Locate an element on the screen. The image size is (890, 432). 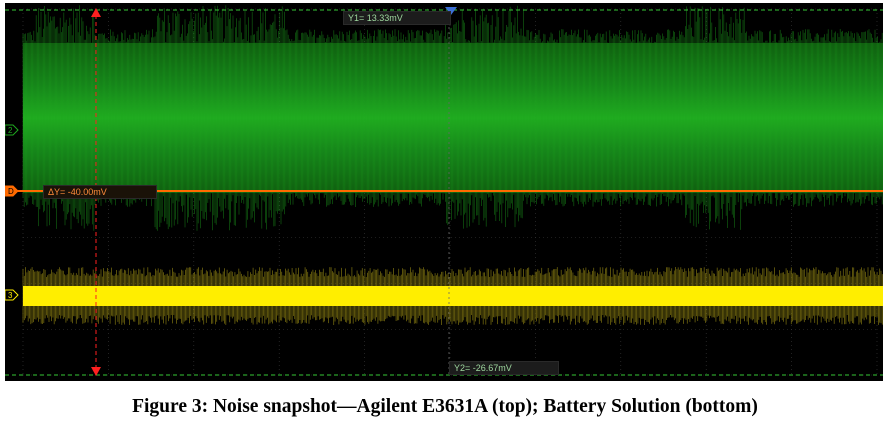
channel-marker-label: 3 is located at coordinates (10, 295).